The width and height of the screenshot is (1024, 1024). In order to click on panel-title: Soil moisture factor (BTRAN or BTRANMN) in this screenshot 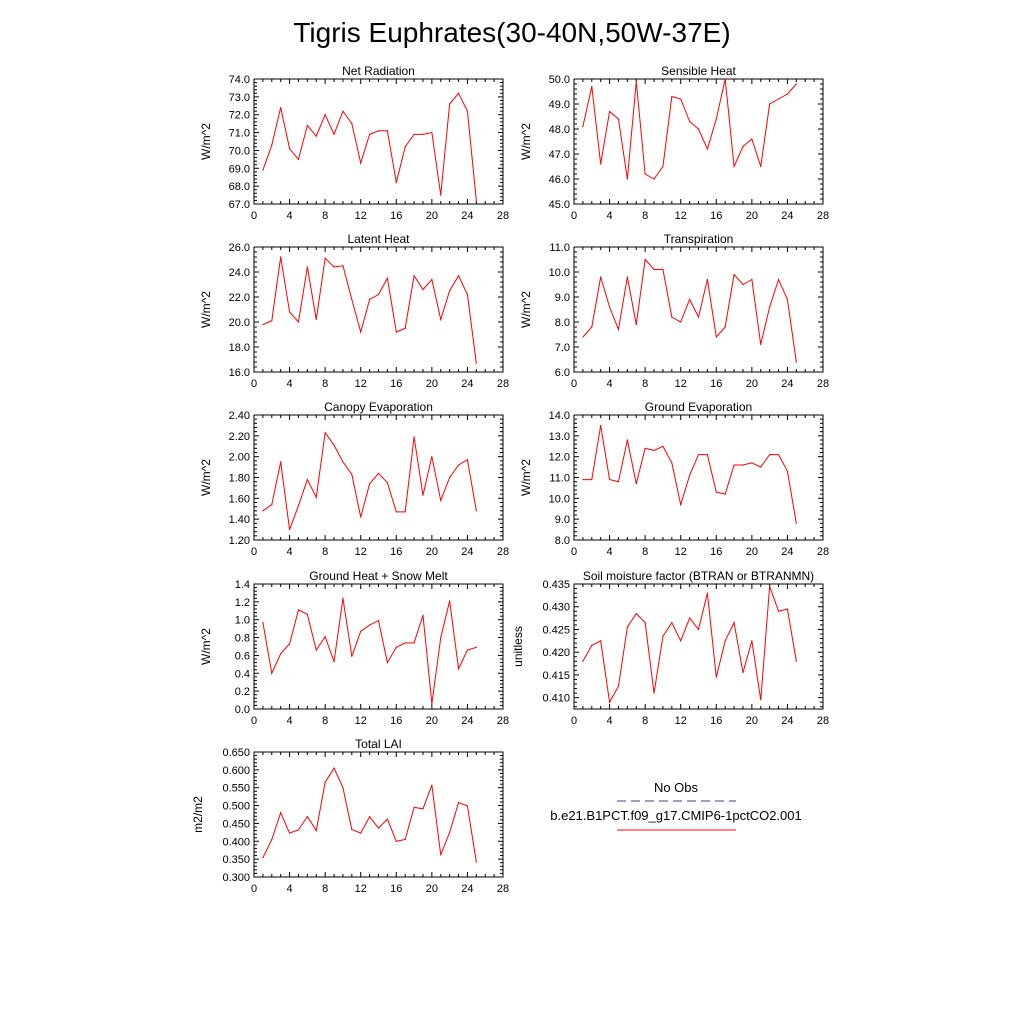, I will do `click(698, 576)`.